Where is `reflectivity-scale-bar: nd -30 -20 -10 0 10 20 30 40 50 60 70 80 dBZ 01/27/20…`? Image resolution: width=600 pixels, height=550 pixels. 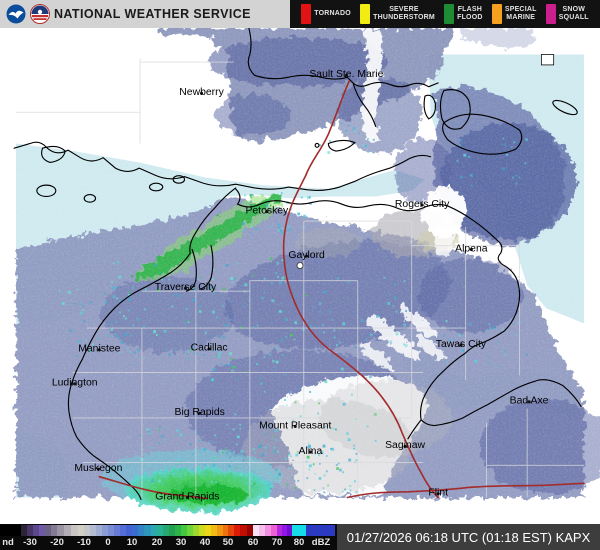 reflectivity-scale-bar: nd -30 -20 -10 0 10 20 30 40 50 60 70 80 dBZ 01/27/20… is located at coordinates (300, 537).